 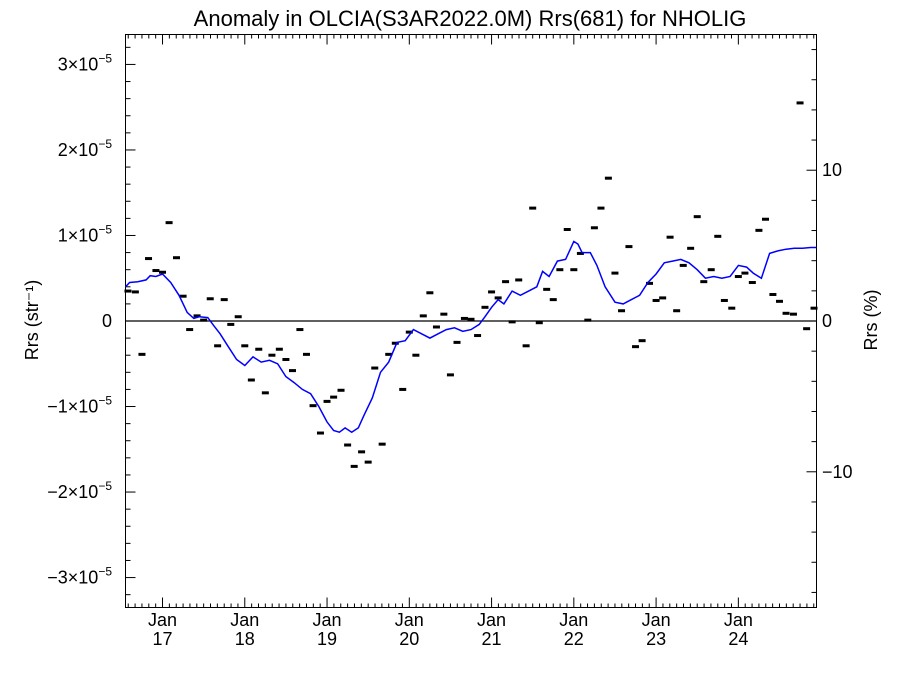 What do you see at coordinates (79, 405) in the screenshot?
I see `y-left-tick-label: −1×10⁻⁵` at bounding box center [79, 405].